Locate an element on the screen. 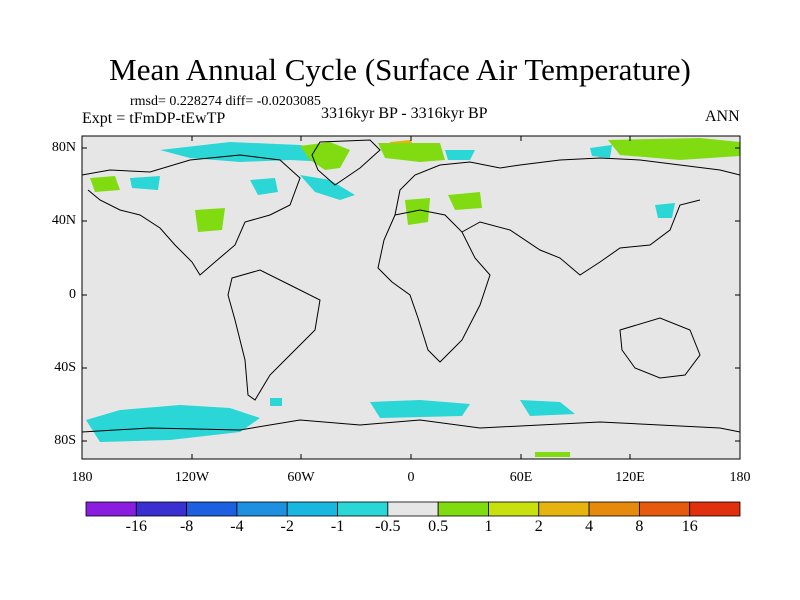 This screenshot has height=600, width=800. lon-label-60w: 60W is located at coordinates (301, 477).